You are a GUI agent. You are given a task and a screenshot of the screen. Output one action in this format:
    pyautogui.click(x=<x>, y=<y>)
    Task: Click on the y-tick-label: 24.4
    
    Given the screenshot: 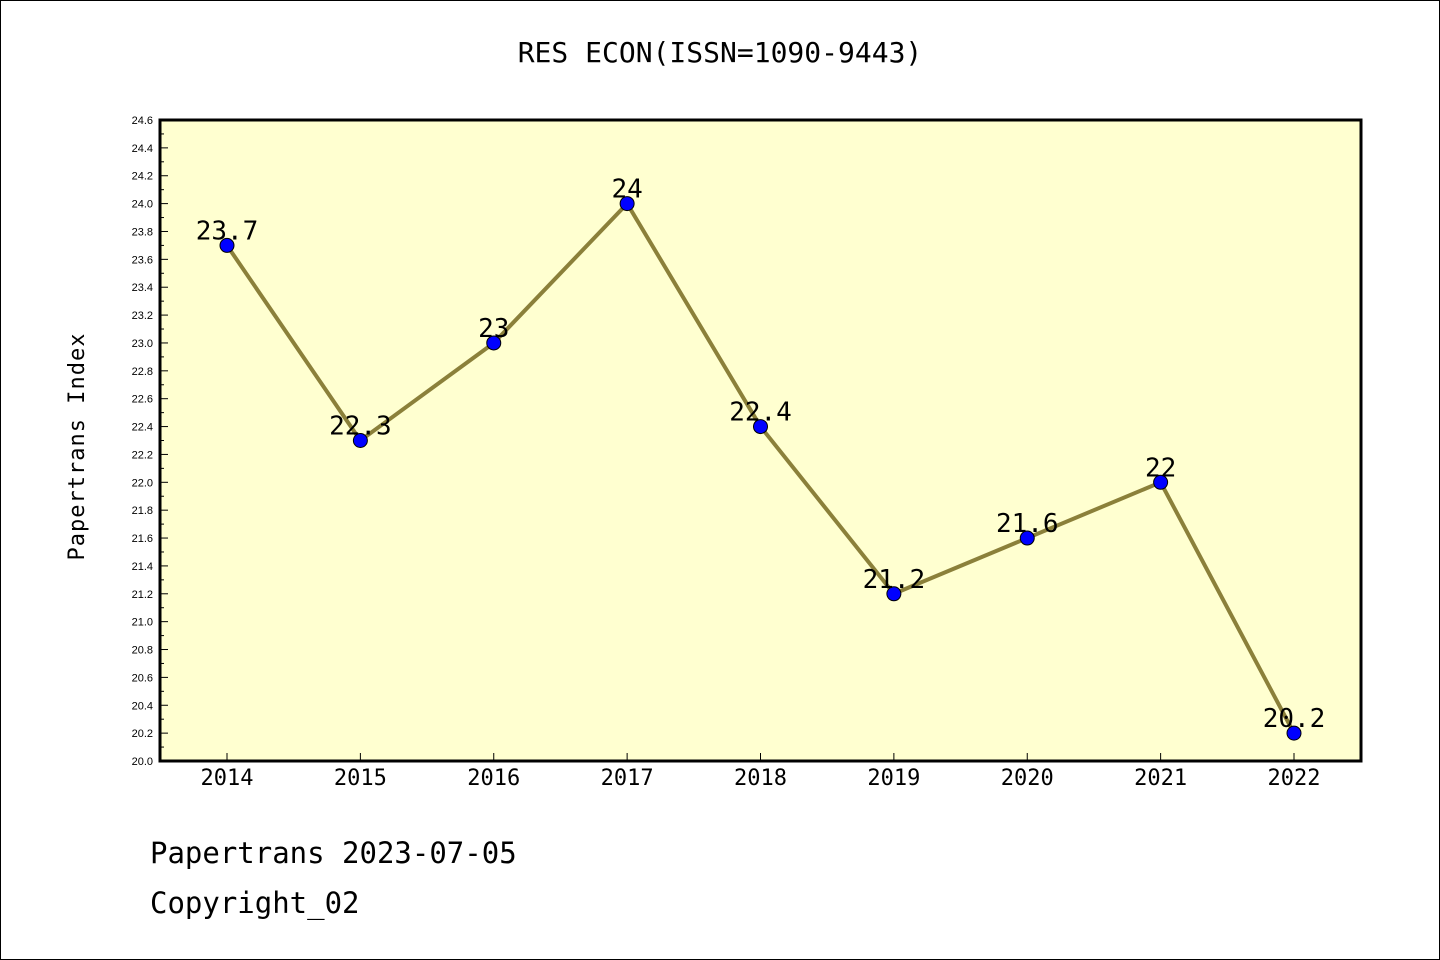 What is the action you would take?
    pyautogui.click(x=142, y=149)
    